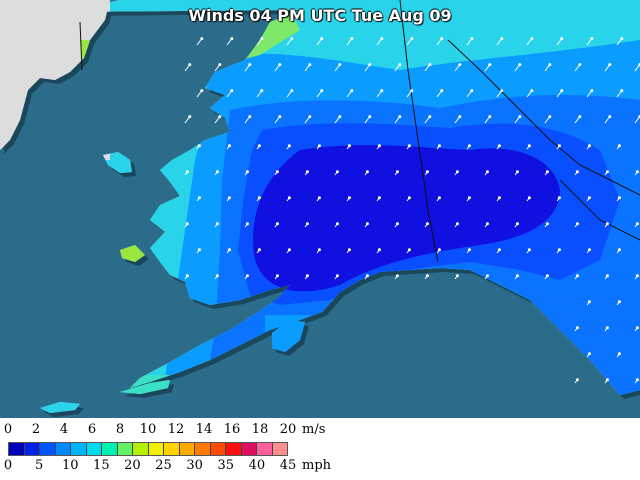 The width and height of the screenshot is (640, 480). I want to click on ms-tick-label: 8, so click(120, 429).